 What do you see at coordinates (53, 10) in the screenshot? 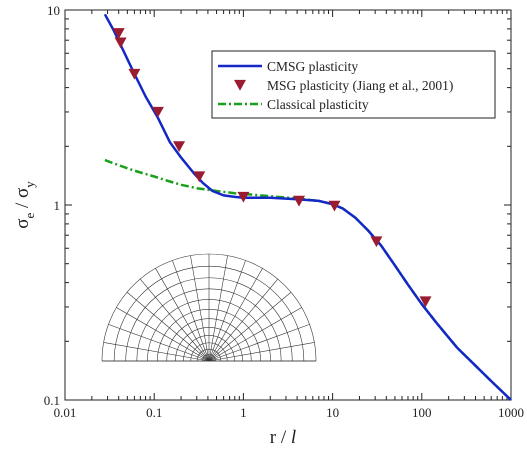
I see `y-tick-label: 10` at bounding box center [53, 10].